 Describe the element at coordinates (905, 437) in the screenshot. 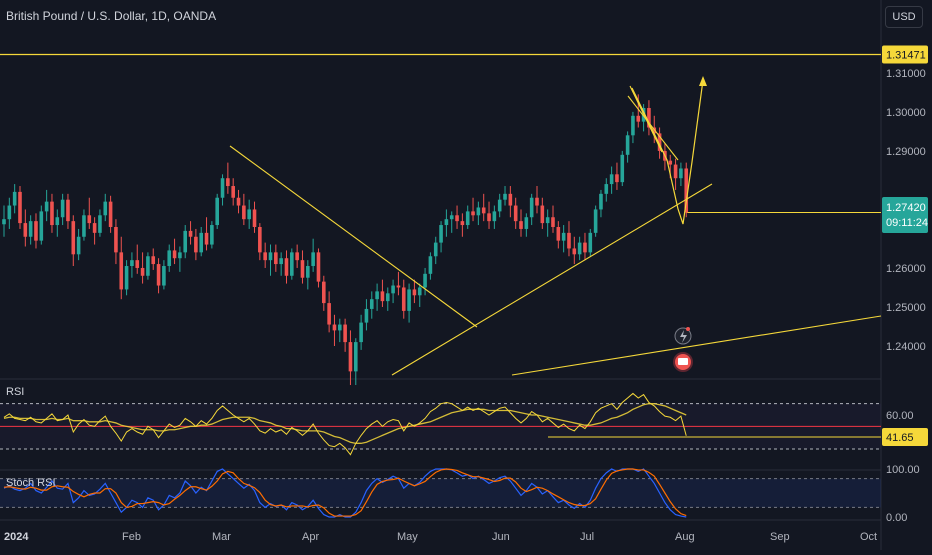

I see `rsi-value-label-bg` at that location.